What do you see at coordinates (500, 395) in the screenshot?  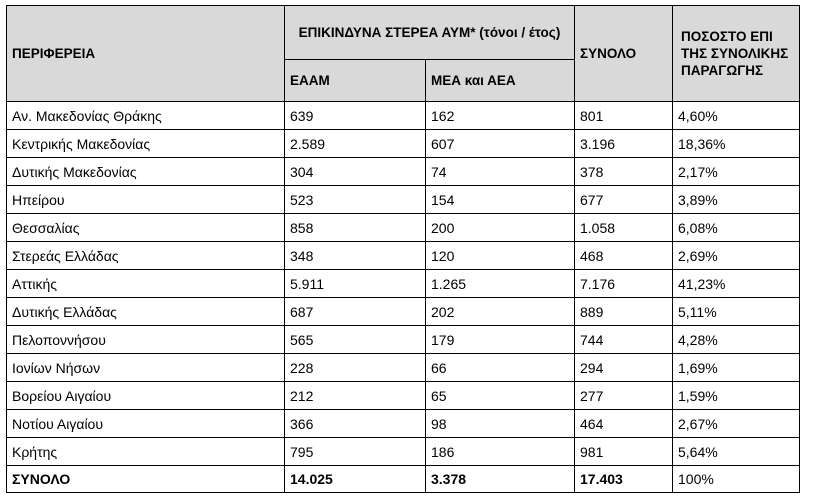 I see `mea-cell: 65` at bounding box center [500, 395].